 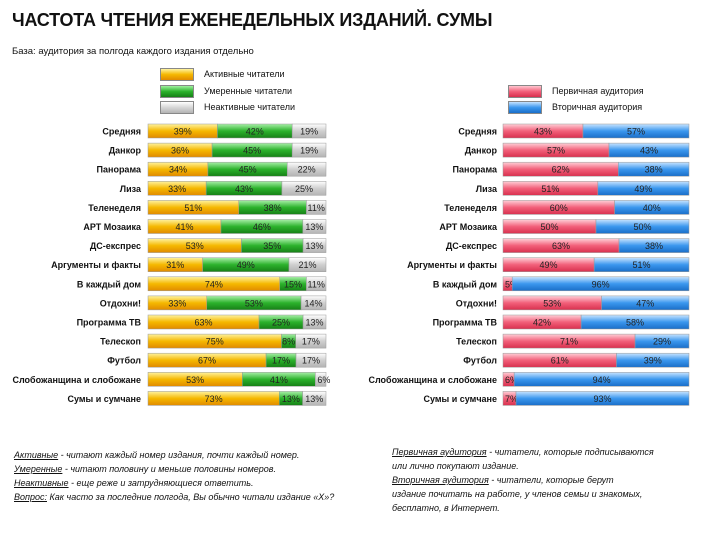 I want to click on audience-chart-label: ДС-експрес, so click(x=471, y=246).